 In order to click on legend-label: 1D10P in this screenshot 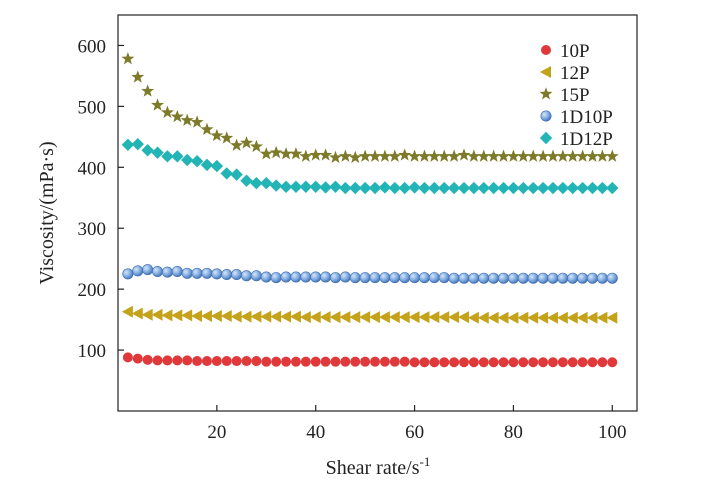, I will do `click(586, 117)`.